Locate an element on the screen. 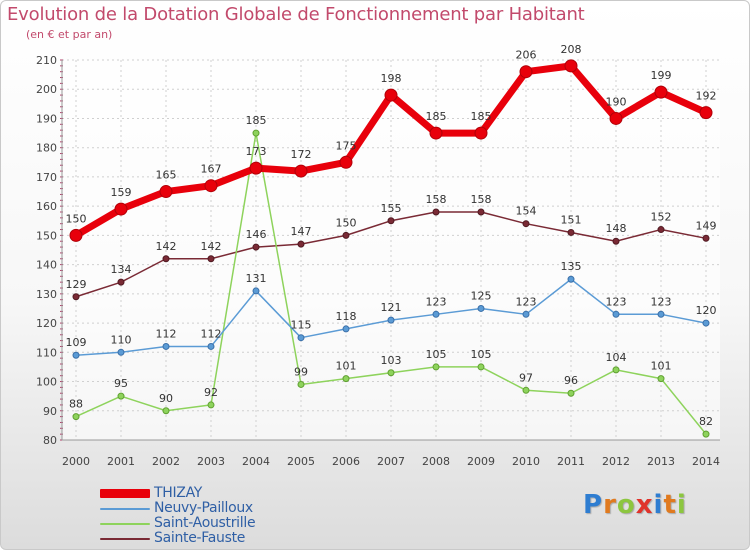 The image size is (750, 550). data-label-thizay: 150 is located at coordinates (76, 218).